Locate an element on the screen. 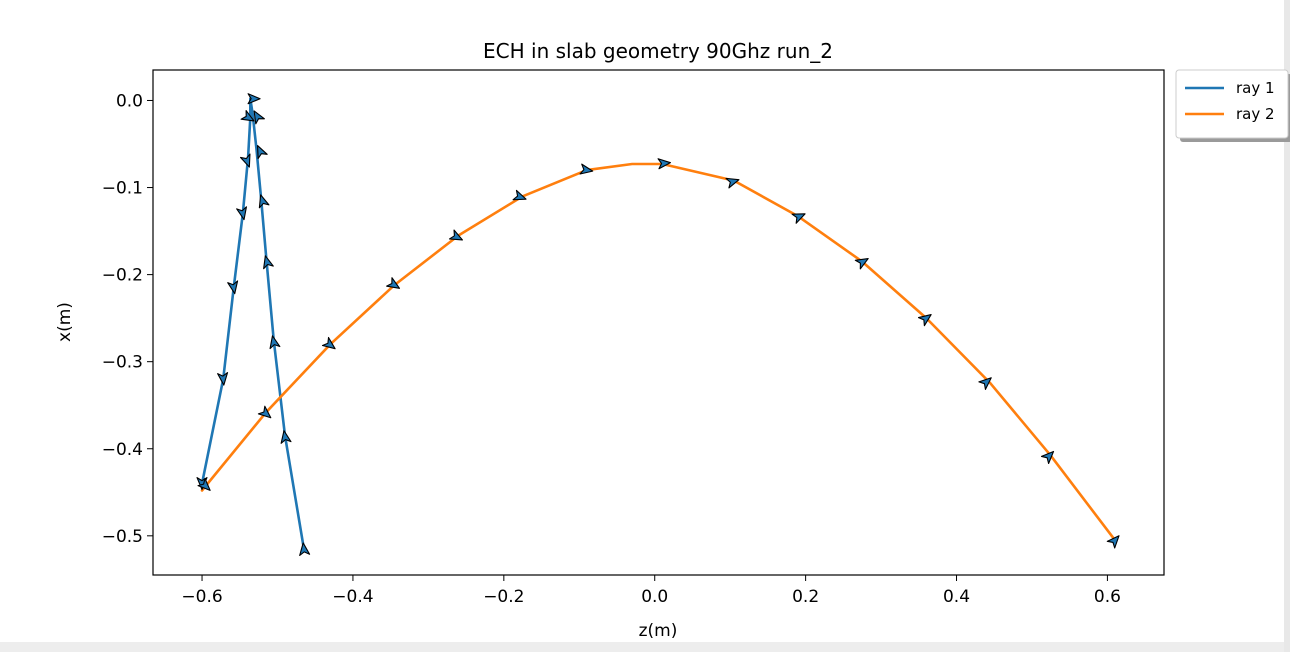 The height and width of the screenshot is (652, 1290). legend: ray 1 ray 2 is located at coordinates (1232, 105).